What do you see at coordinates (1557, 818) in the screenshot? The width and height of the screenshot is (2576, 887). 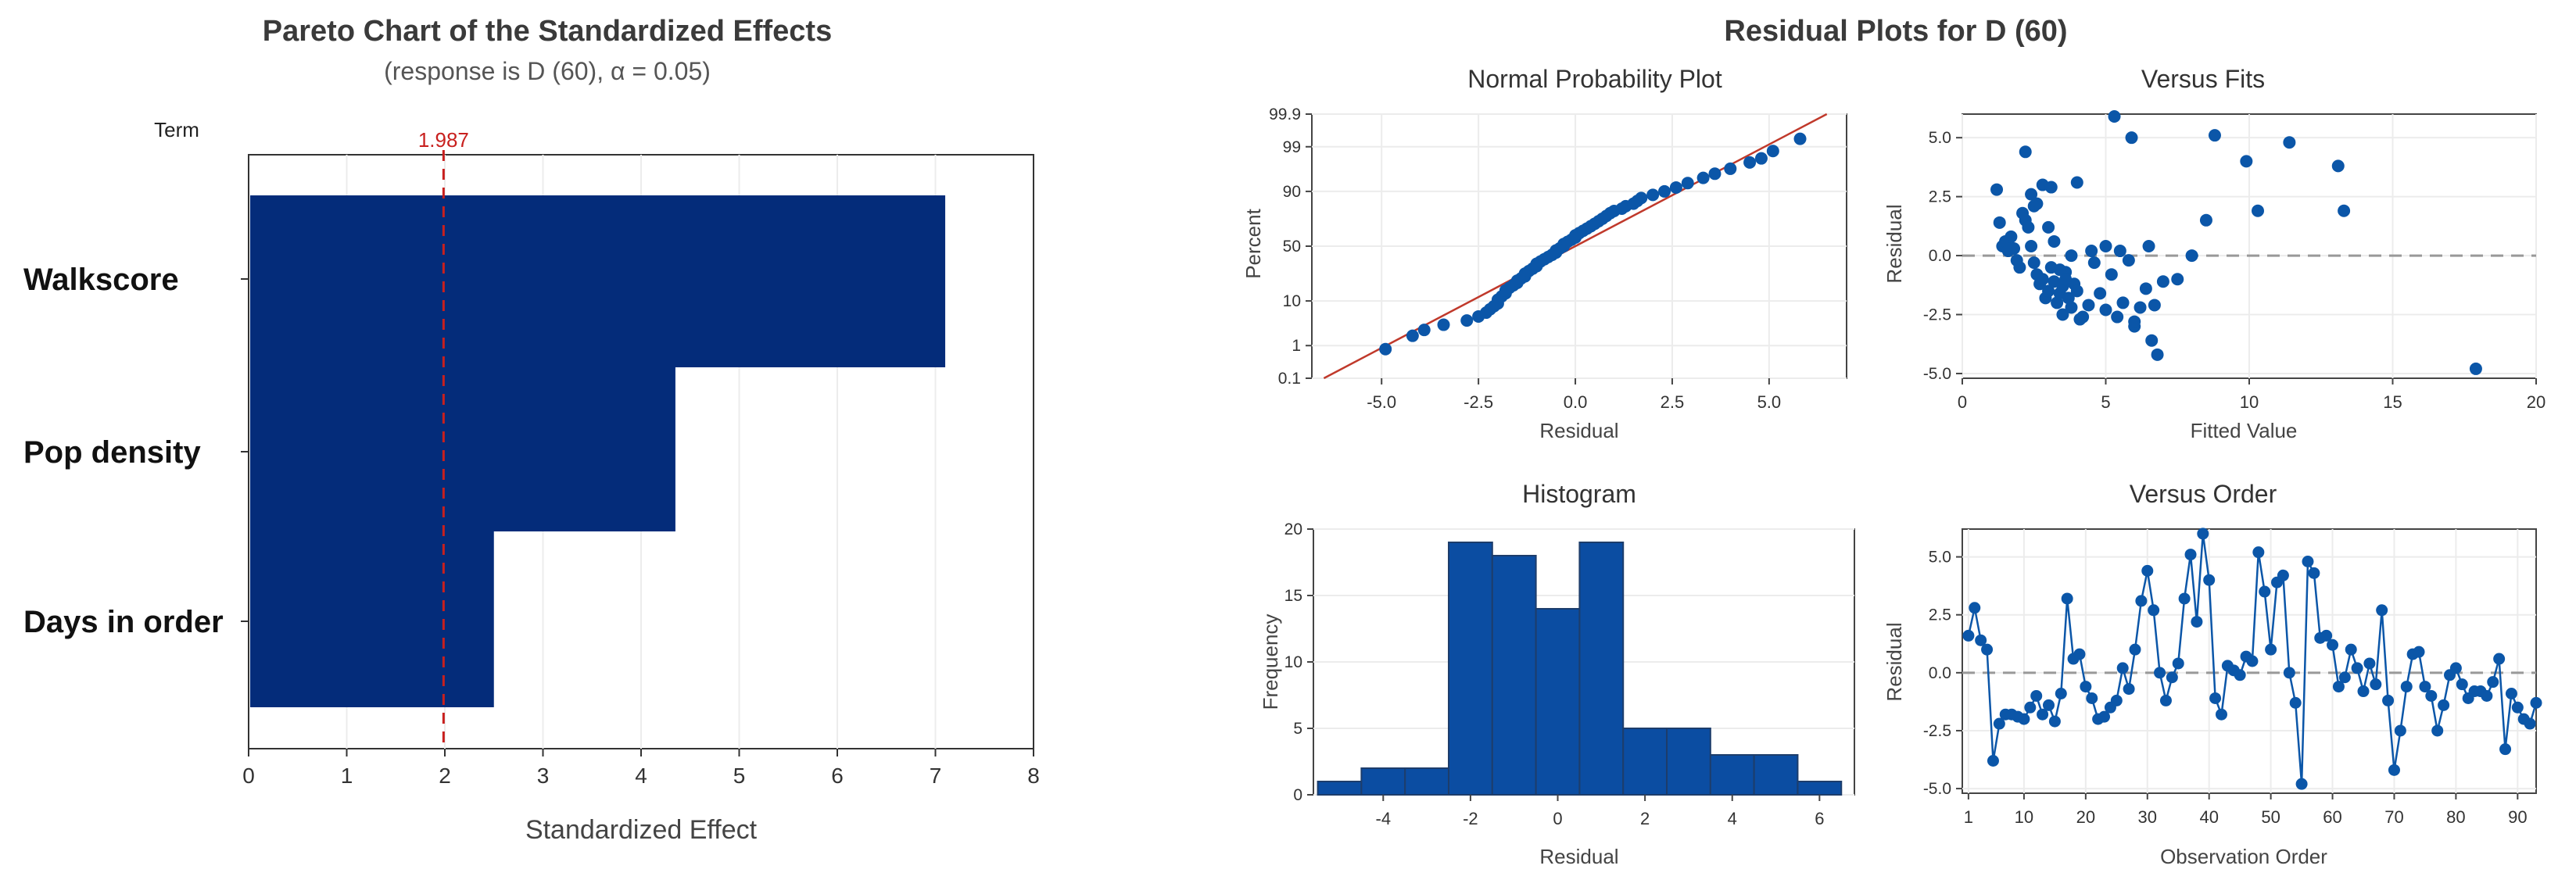 I see `hist-x-tick-label: 0` at bounding box center [1557, 818].